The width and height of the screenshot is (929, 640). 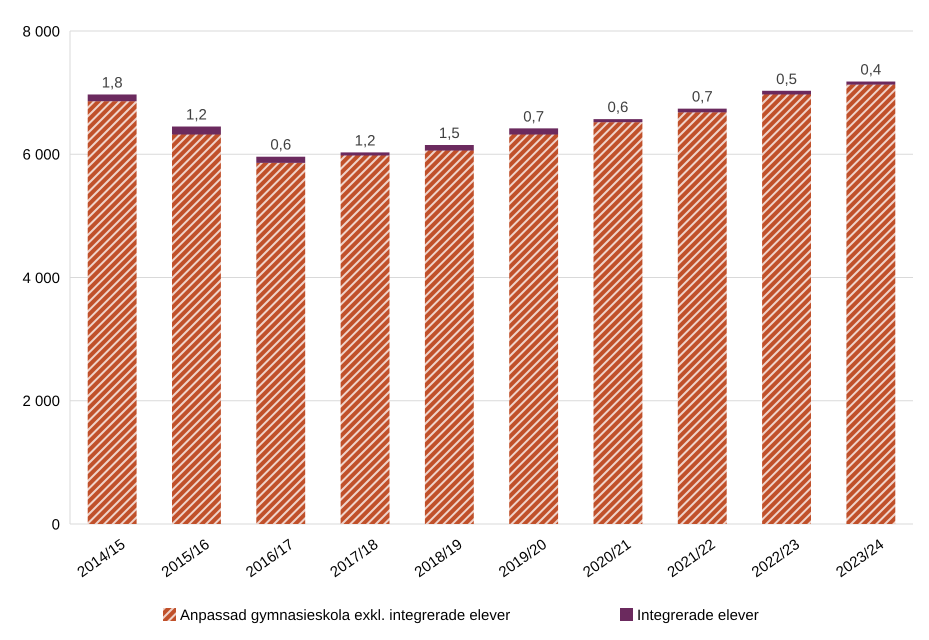 What do you see at coordinates (345, 615) in the screenshot?
I see `legend-label: Anpassad gymnasieskola exkl. integrerade elever` at bounding box center [345, 615].